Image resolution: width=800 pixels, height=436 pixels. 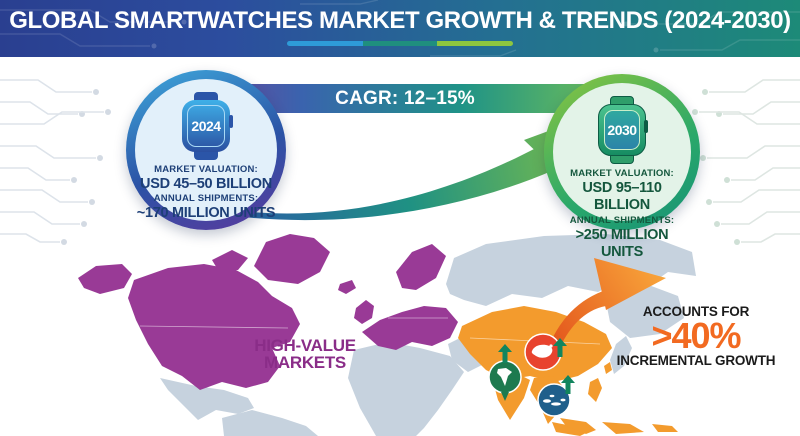 I want to click on growth-note-line2: INCREMENTAL GROWTH, so click(x=696, y=361).